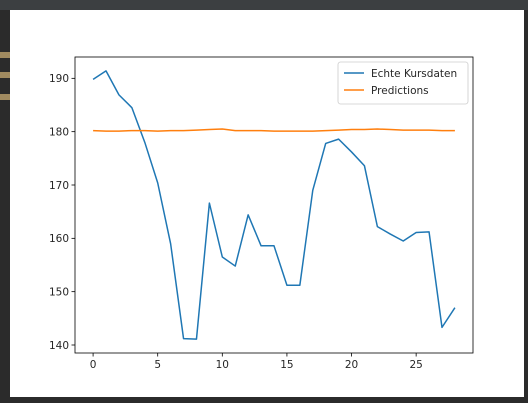  What do you see at coordinates (59, 79) in the screenshot?
I see `y-tick-label: 190` at bounding box center [59, 79].